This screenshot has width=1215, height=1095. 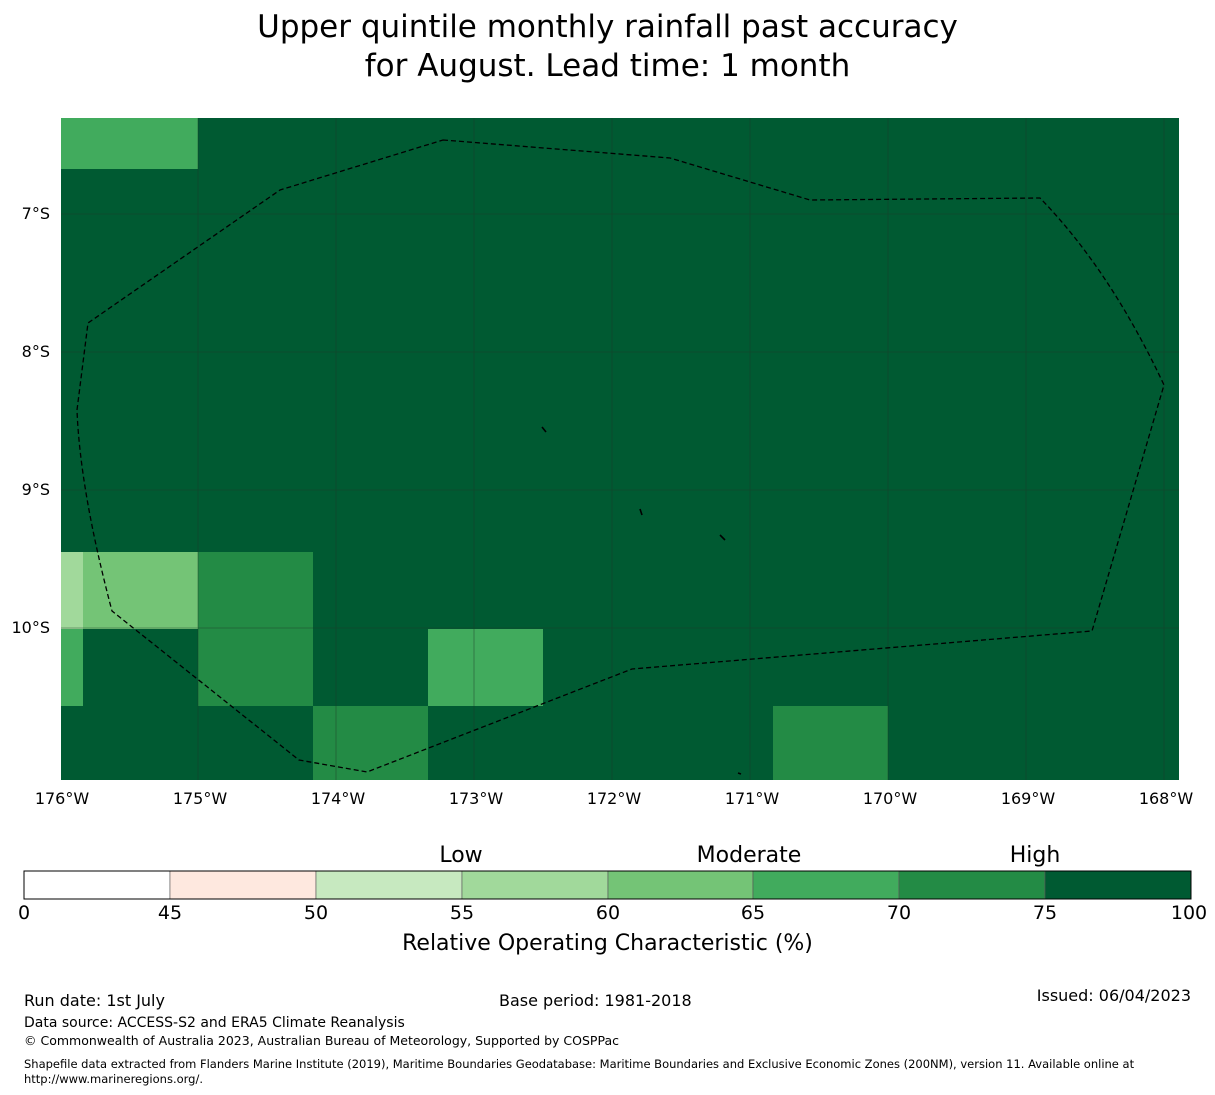 I want to click on title-line-2: for August. Lead time: 1 month, so click(x=607, y=66).